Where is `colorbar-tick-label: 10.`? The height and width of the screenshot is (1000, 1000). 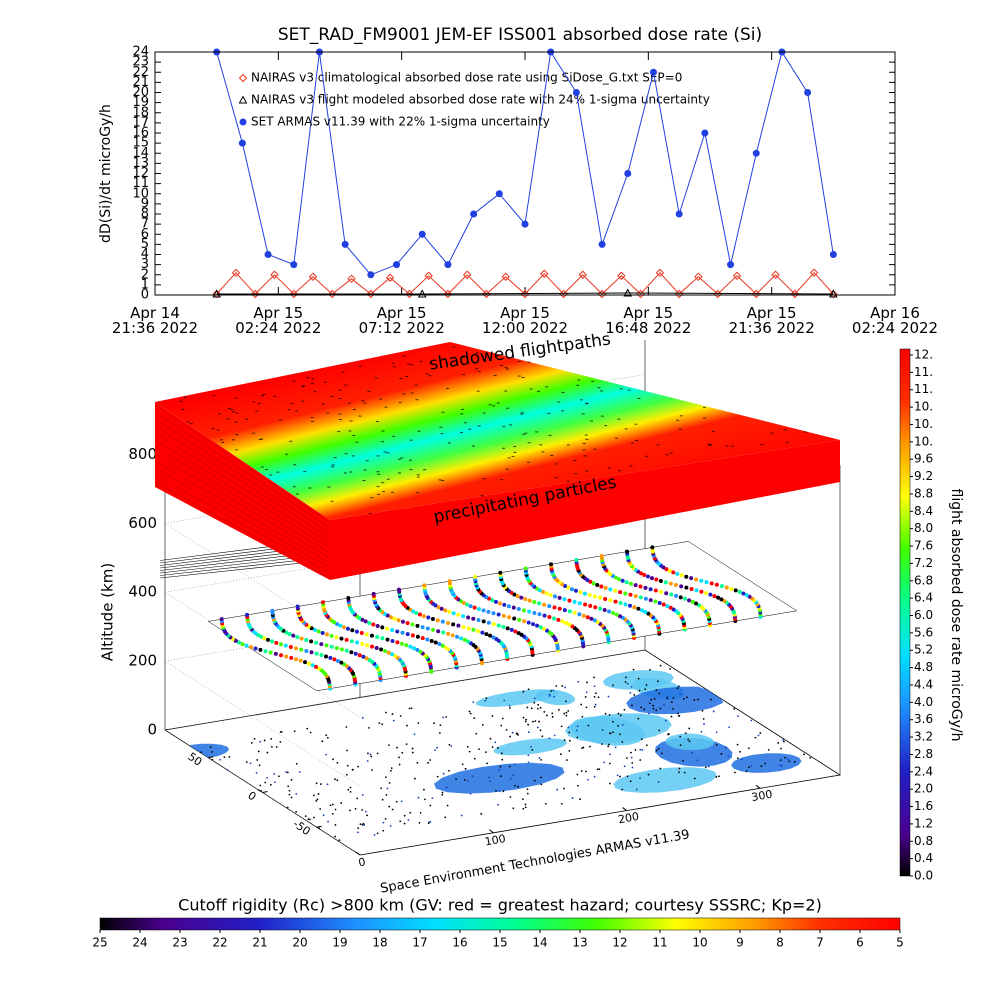 colorbar-tick-label: 10. is located at coordinates (923, 424).